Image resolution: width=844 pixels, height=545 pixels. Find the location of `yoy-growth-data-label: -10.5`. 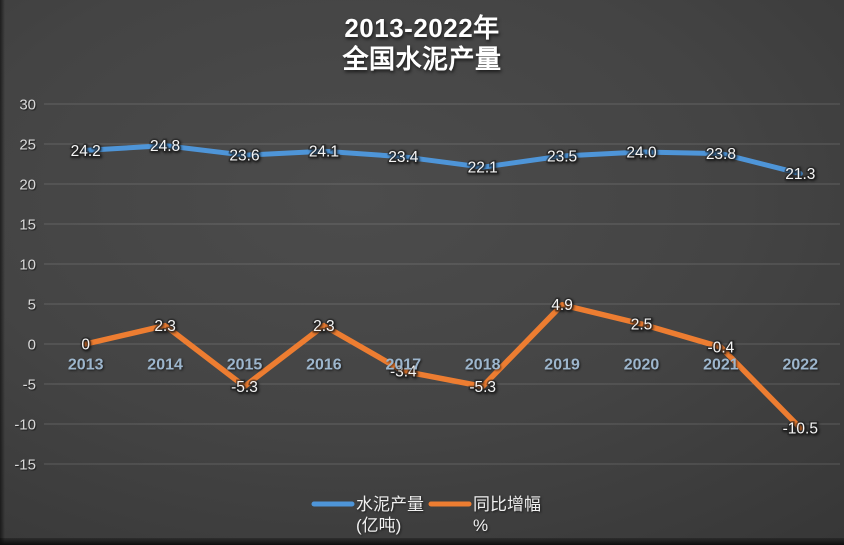

yoy-growth-data-label: -10.5 is located at coordinates (800, 428).